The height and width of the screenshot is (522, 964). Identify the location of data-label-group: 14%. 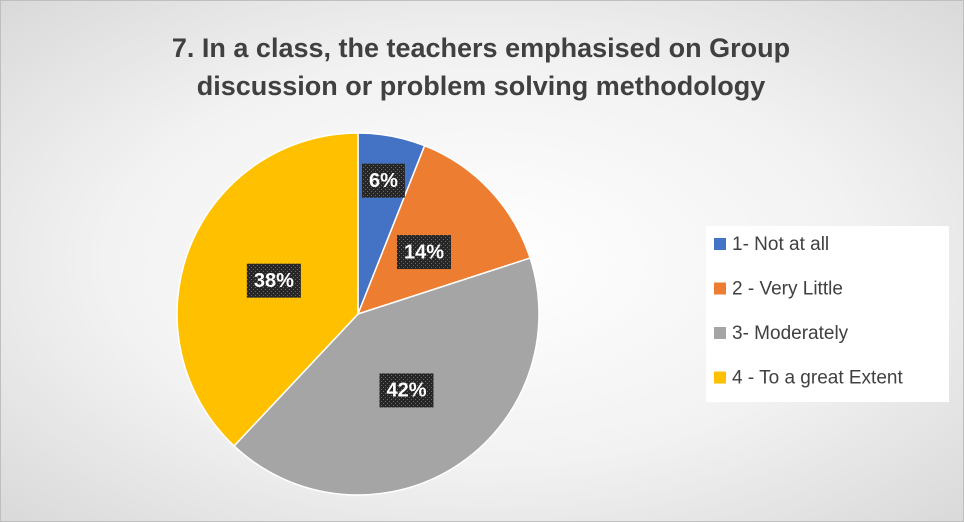
(423, 252).